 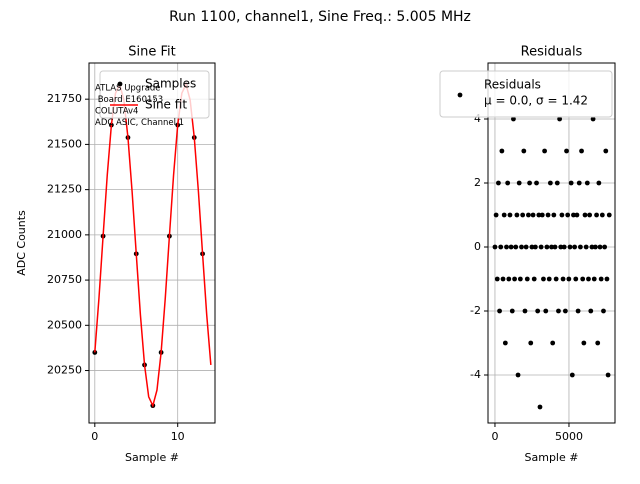 I want to click on axes-frame, so click(x=152, y=243).